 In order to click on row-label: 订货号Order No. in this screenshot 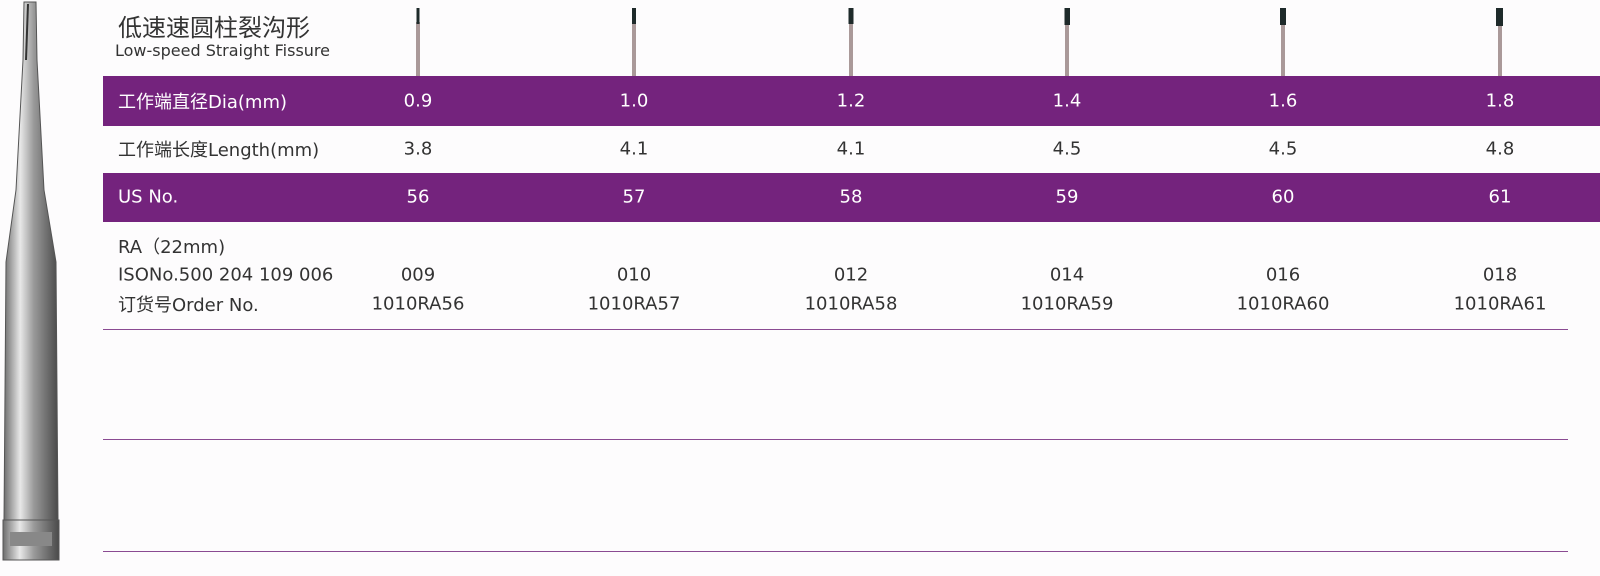, I will do `click(188, 305)`.